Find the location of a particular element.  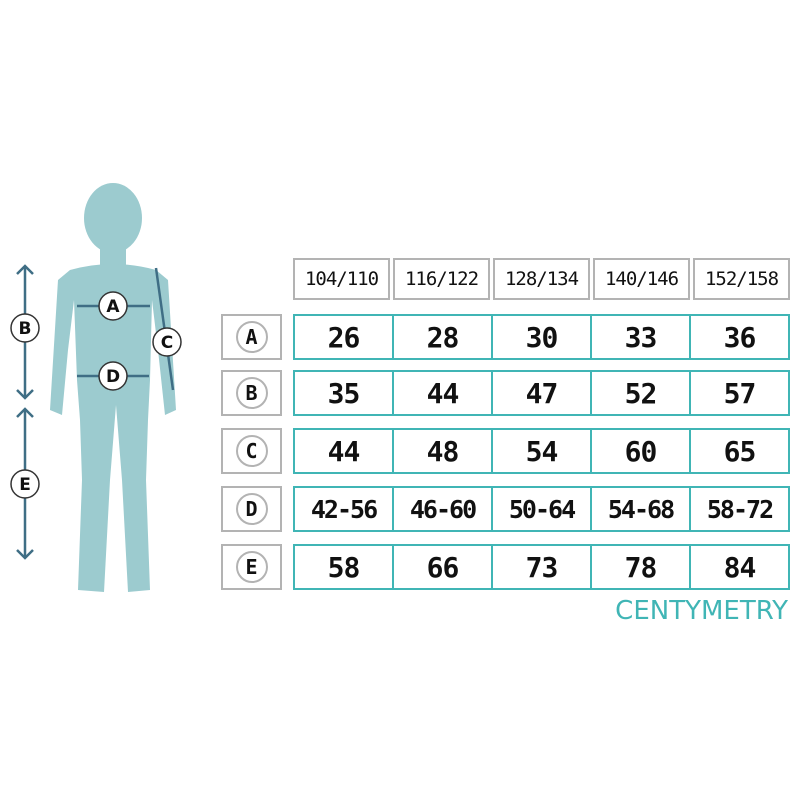

size-header-4: 140/146 is located at coordinates (641, 279).